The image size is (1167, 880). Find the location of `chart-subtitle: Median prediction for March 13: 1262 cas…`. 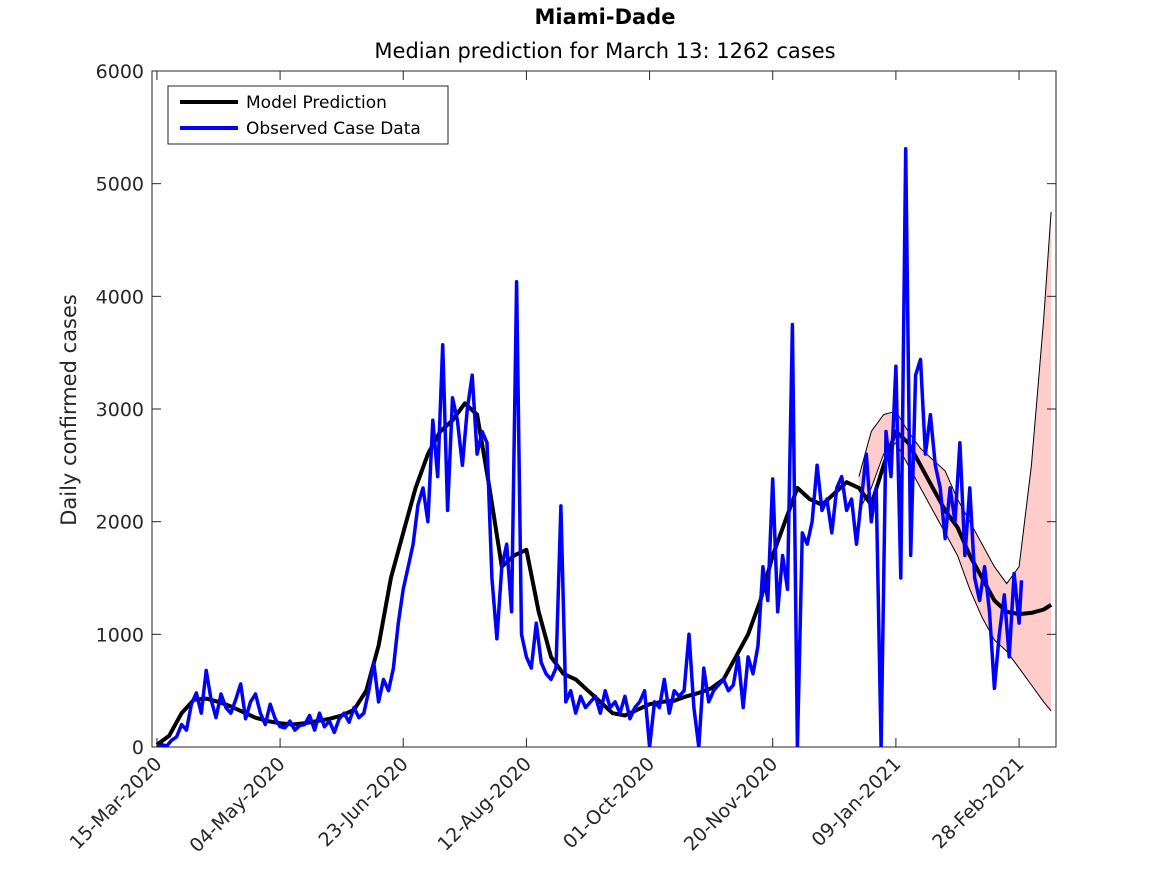

chart-subtitle: Median prediction for March 13: 1262 cas… is located at coordinates (604, 51).